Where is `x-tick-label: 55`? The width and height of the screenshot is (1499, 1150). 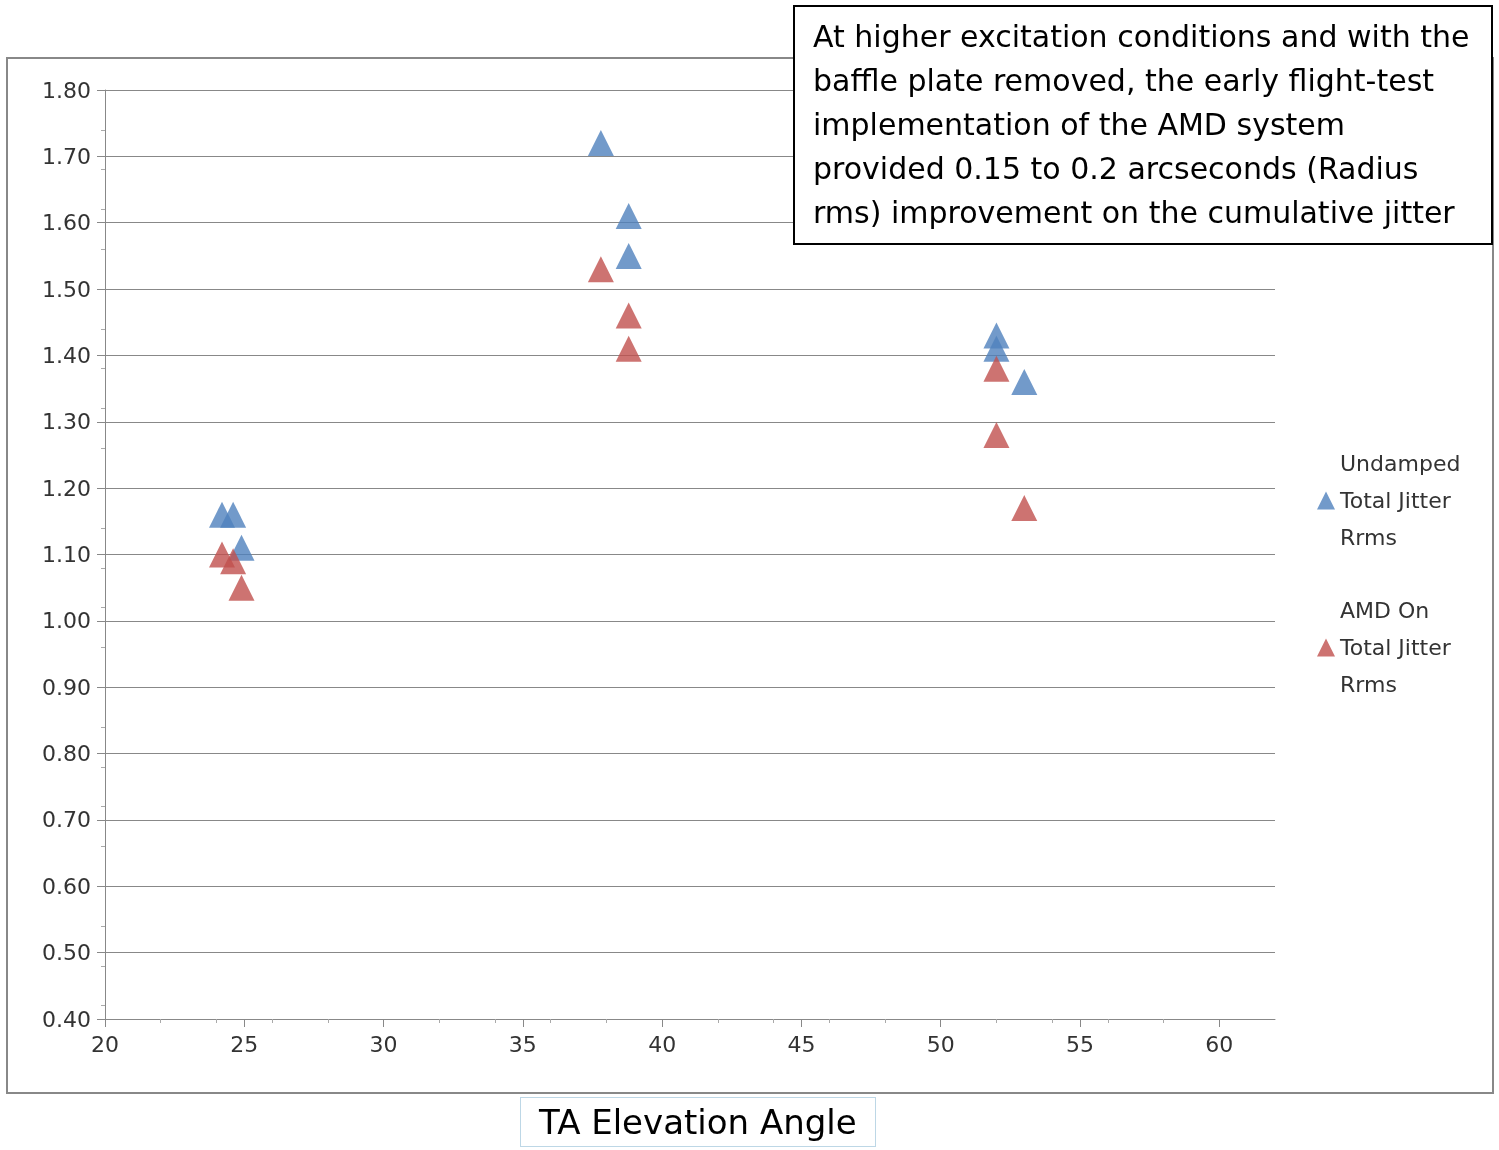 x-tick-label: 55 is located at coordinates (1080, 1044).